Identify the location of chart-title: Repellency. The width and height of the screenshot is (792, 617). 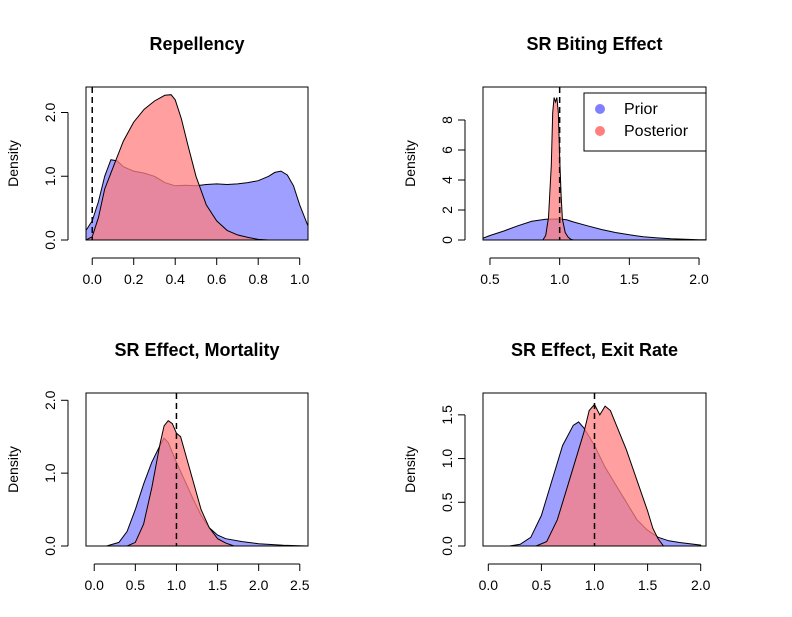
(196, 44).